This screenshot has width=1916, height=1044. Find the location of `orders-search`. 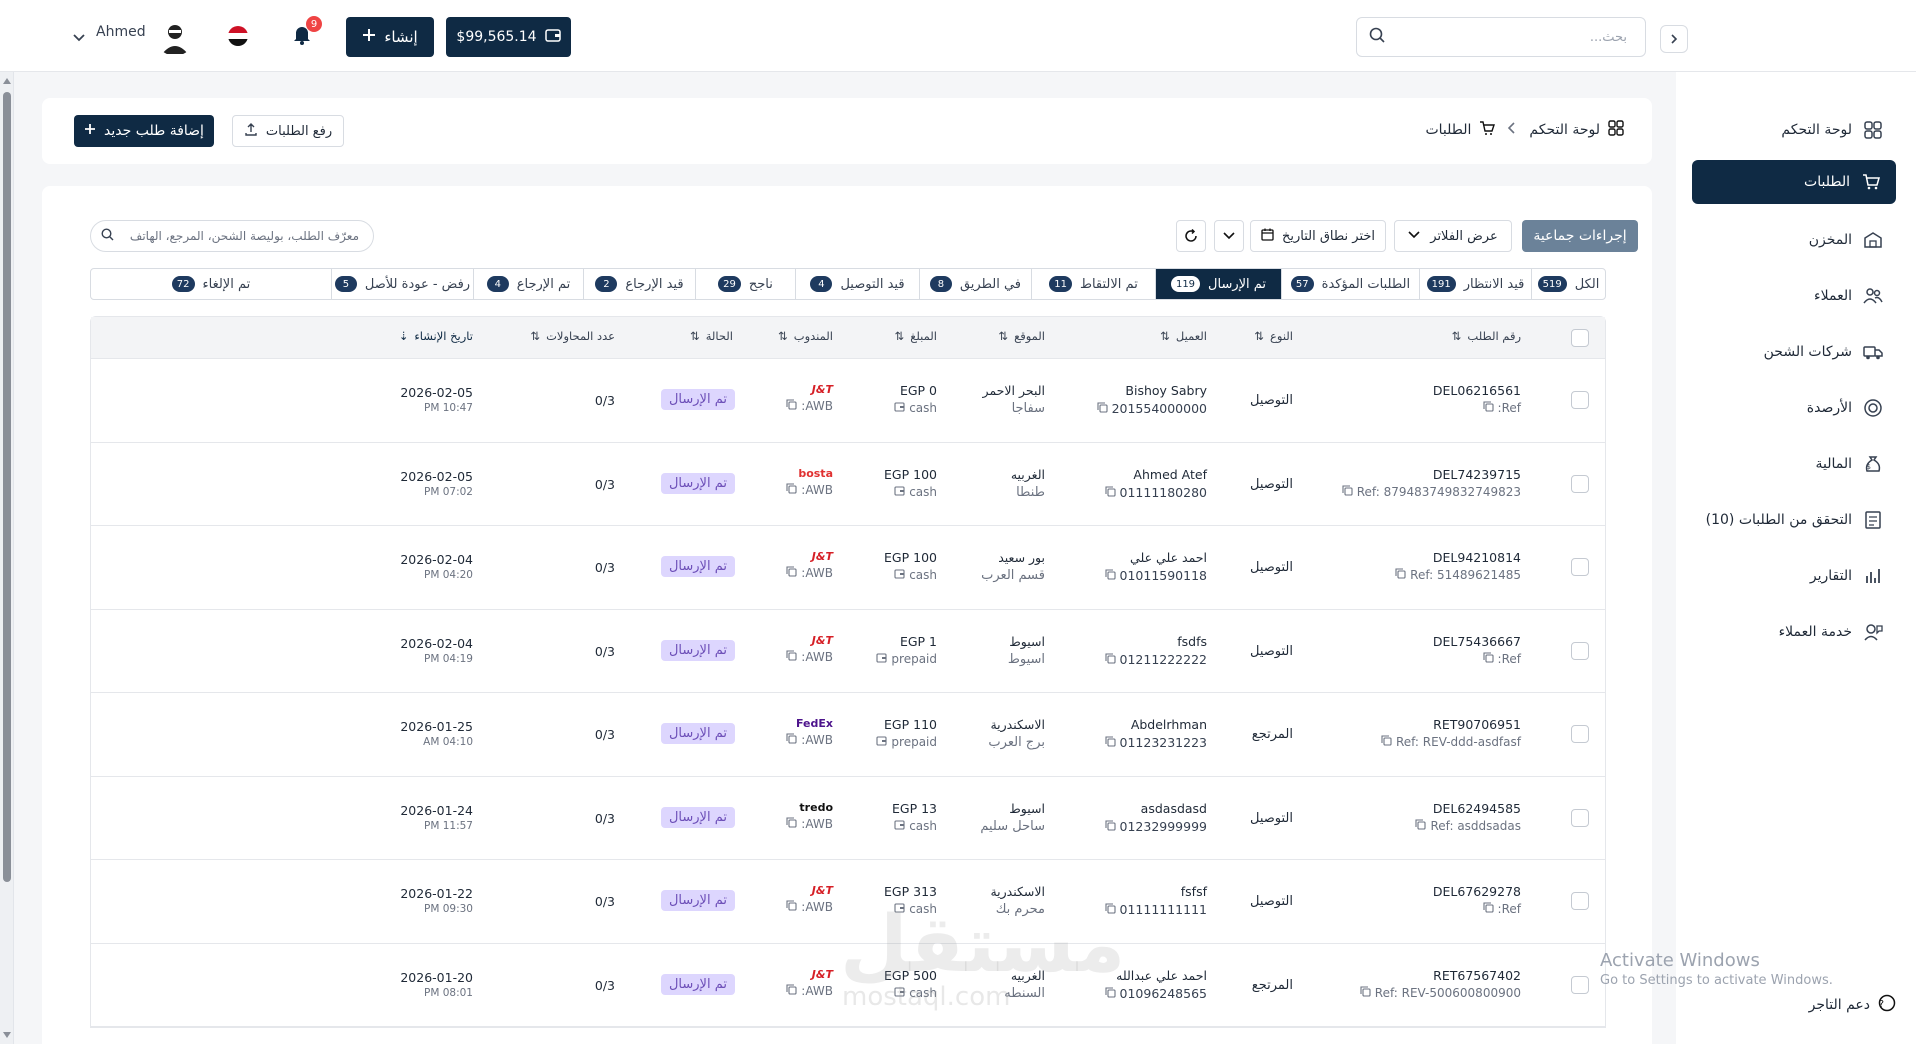

orders-search is located at coordinates (232, 236).